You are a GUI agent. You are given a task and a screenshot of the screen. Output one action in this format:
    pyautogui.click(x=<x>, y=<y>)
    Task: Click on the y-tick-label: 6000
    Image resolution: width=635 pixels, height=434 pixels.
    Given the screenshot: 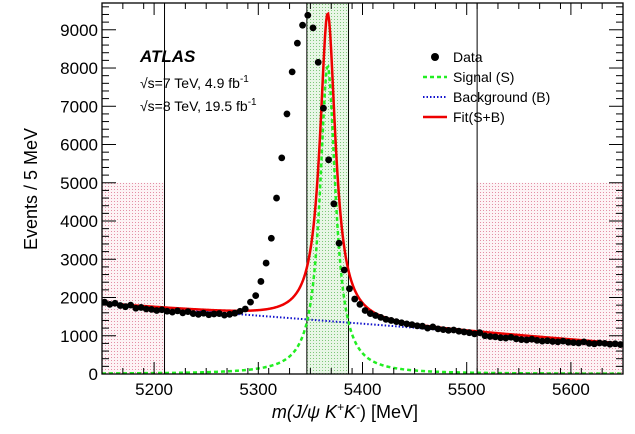 What is the action you would take?
    pyautogui.click(x=79, y=145)
    